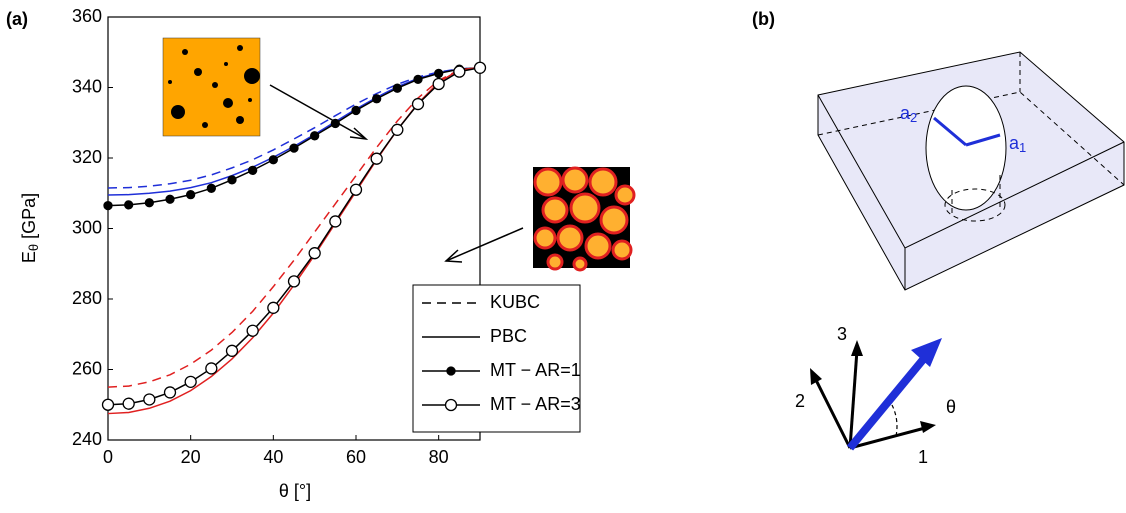  What do you see at coordinates (87, 16) in the screenshot?
I see `y-tick-label: 360` at bounding box center [87, 16].